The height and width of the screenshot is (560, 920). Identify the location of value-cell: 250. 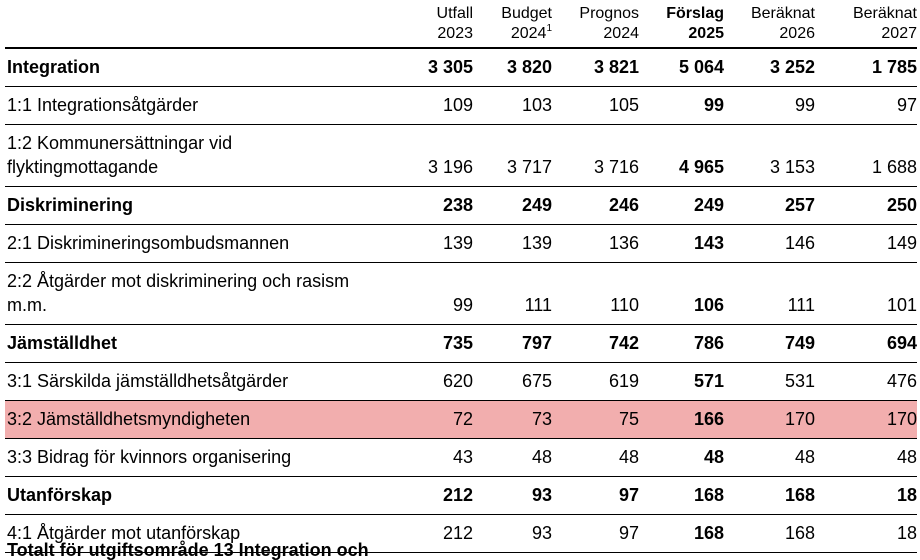
(866, 205).